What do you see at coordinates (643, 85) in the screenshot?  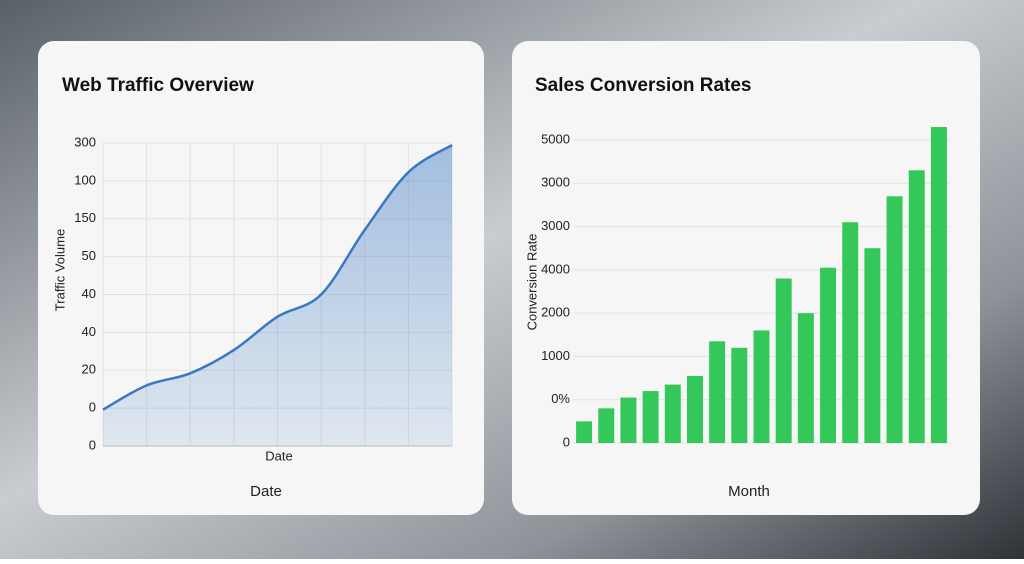 I see `chart-title: Sales Conversion Rates` at bounding box center [643, 85].